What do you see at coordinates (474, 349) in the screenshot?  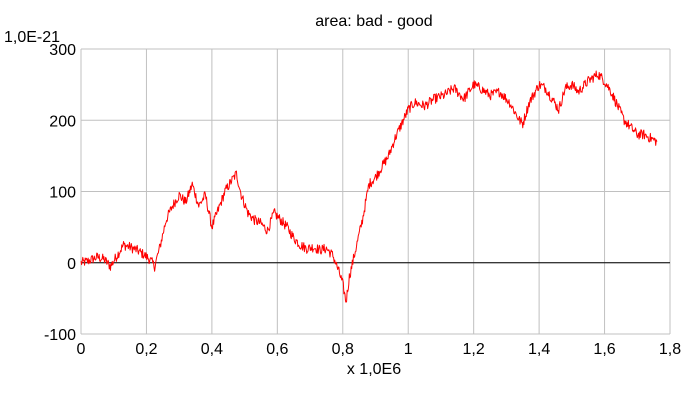 I see `x-tick-label: 1,2` at bounding box center [474, 349].